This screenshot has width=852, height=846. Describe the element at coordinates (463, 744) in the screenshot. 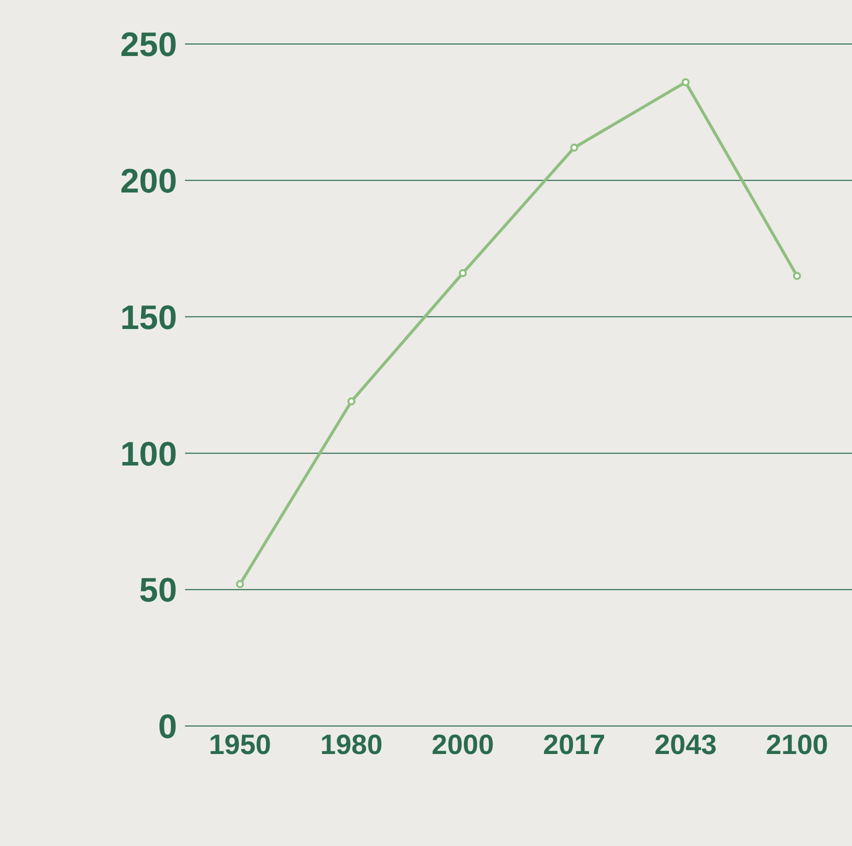

I see `x-tick-label: 2000` at that location.